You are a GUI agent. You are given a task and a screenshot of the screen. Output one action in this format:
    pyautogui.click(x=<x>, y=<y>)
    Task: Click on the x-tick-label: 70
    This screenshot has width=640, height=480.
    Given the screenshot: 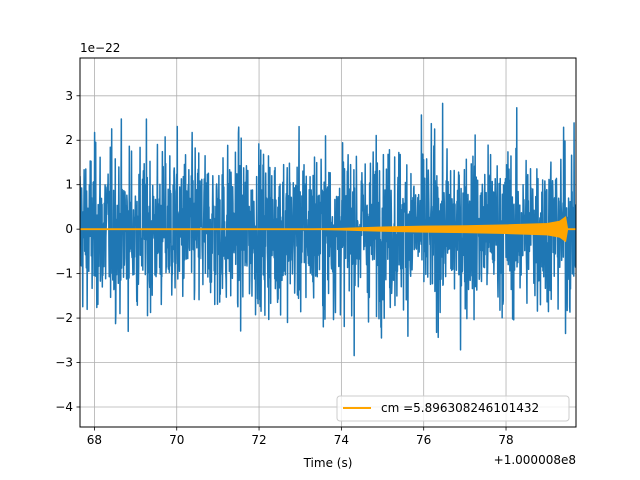 What is the action you would take?
    pyautogui.click(x=176, y=440)
    